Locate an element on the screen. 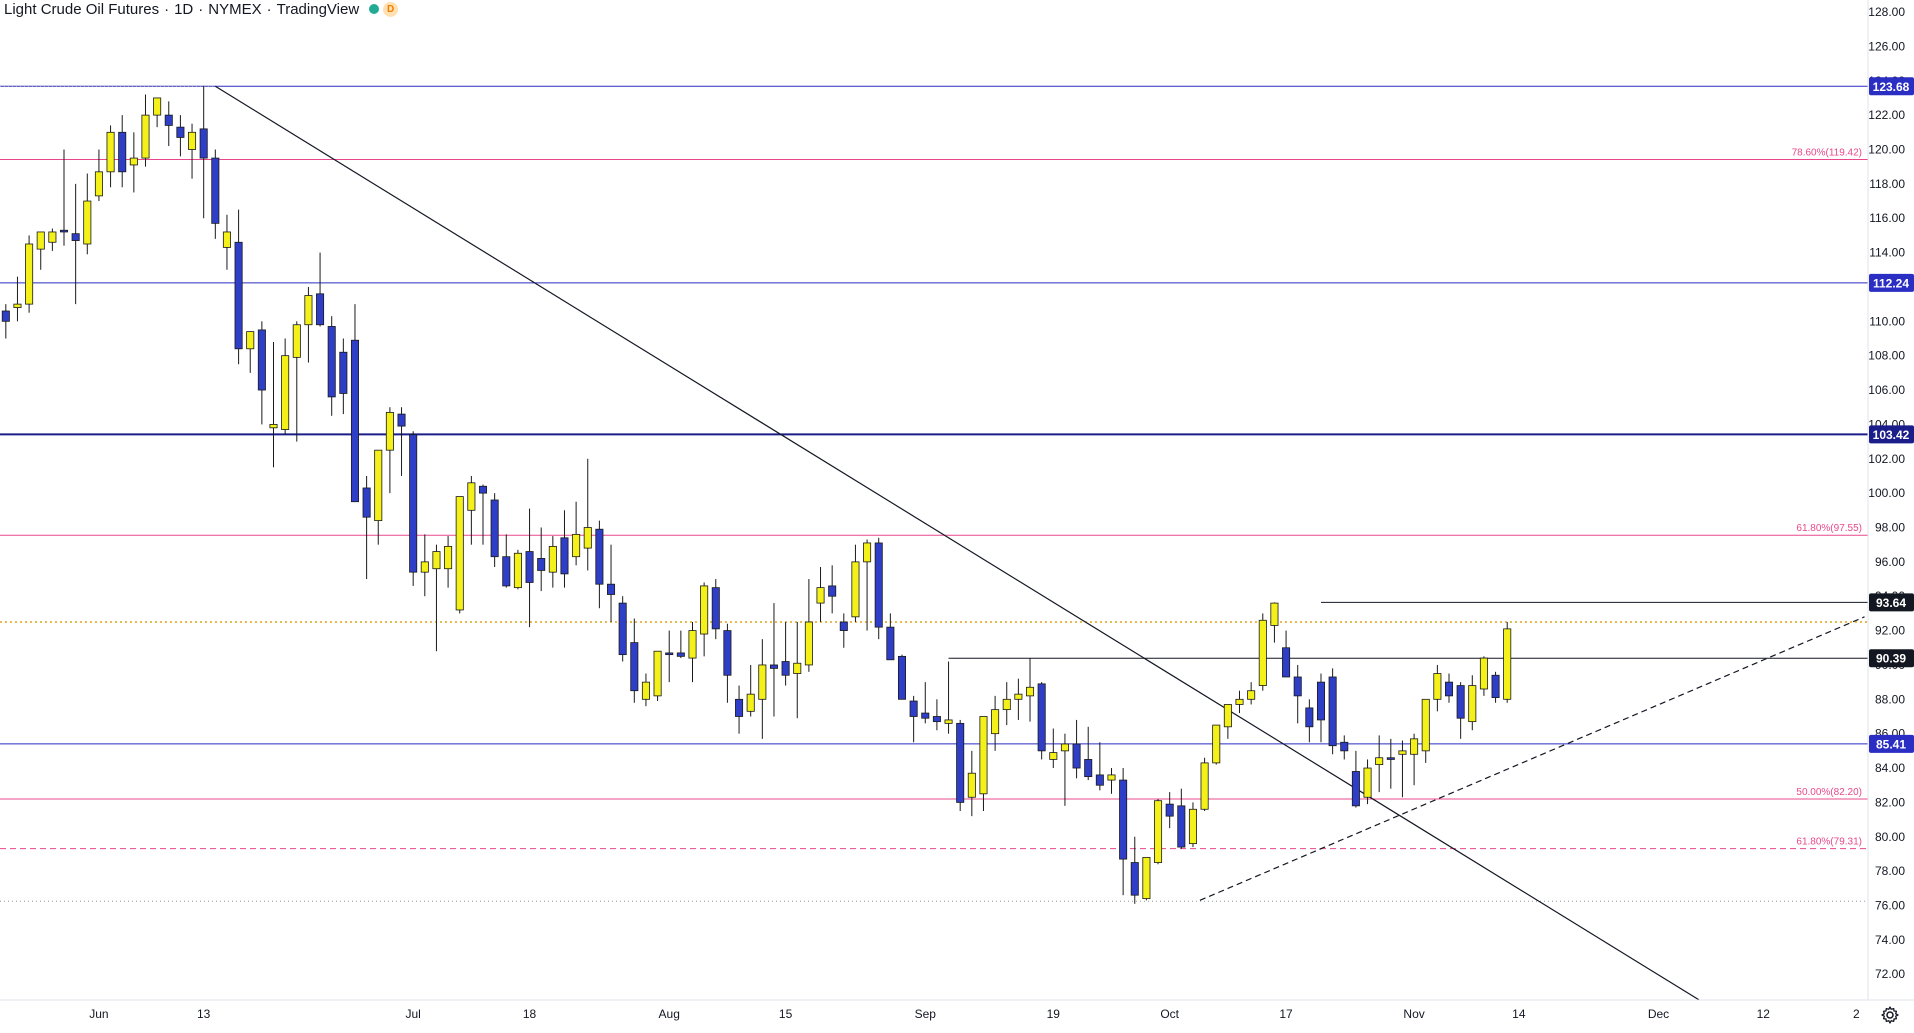  time-tick-label: 14 is located at coordinates (1519, 1014).